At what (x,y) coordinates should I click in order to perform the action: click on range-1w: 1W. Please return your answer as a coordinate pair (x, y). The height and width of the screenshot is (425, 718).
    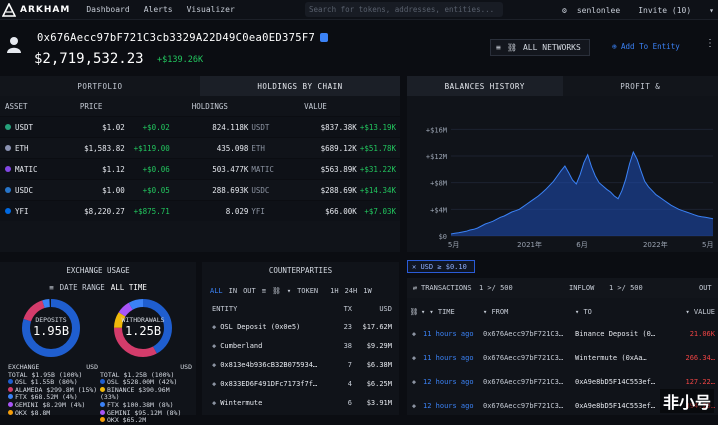
    Looking at the image, I should click on (367, 291).